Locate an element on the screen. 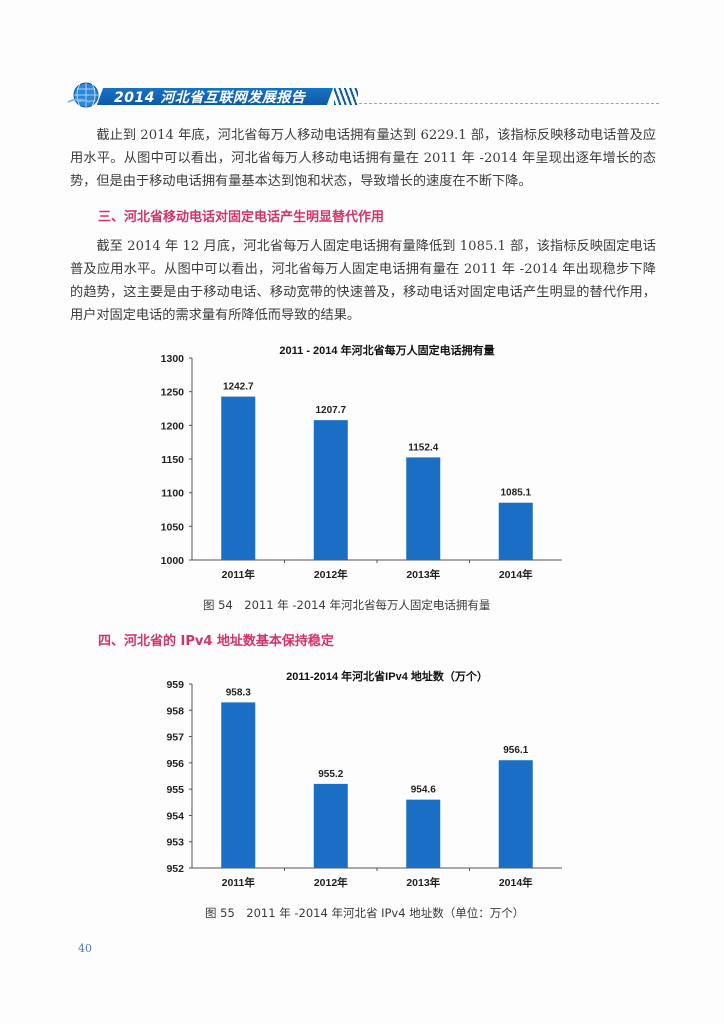 The image size is (724, 1024). data-label: 958.3 is located at coordinates (238, 692).